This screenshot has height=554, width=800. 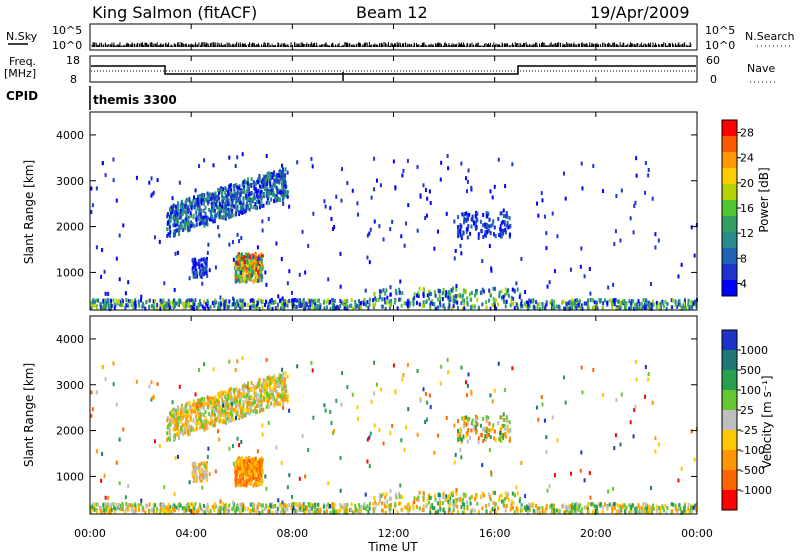 What do you see at coordinates (73, 60) in the screenshot?
I see `freq-tick-top: 18` at bounding box center [73, 60].